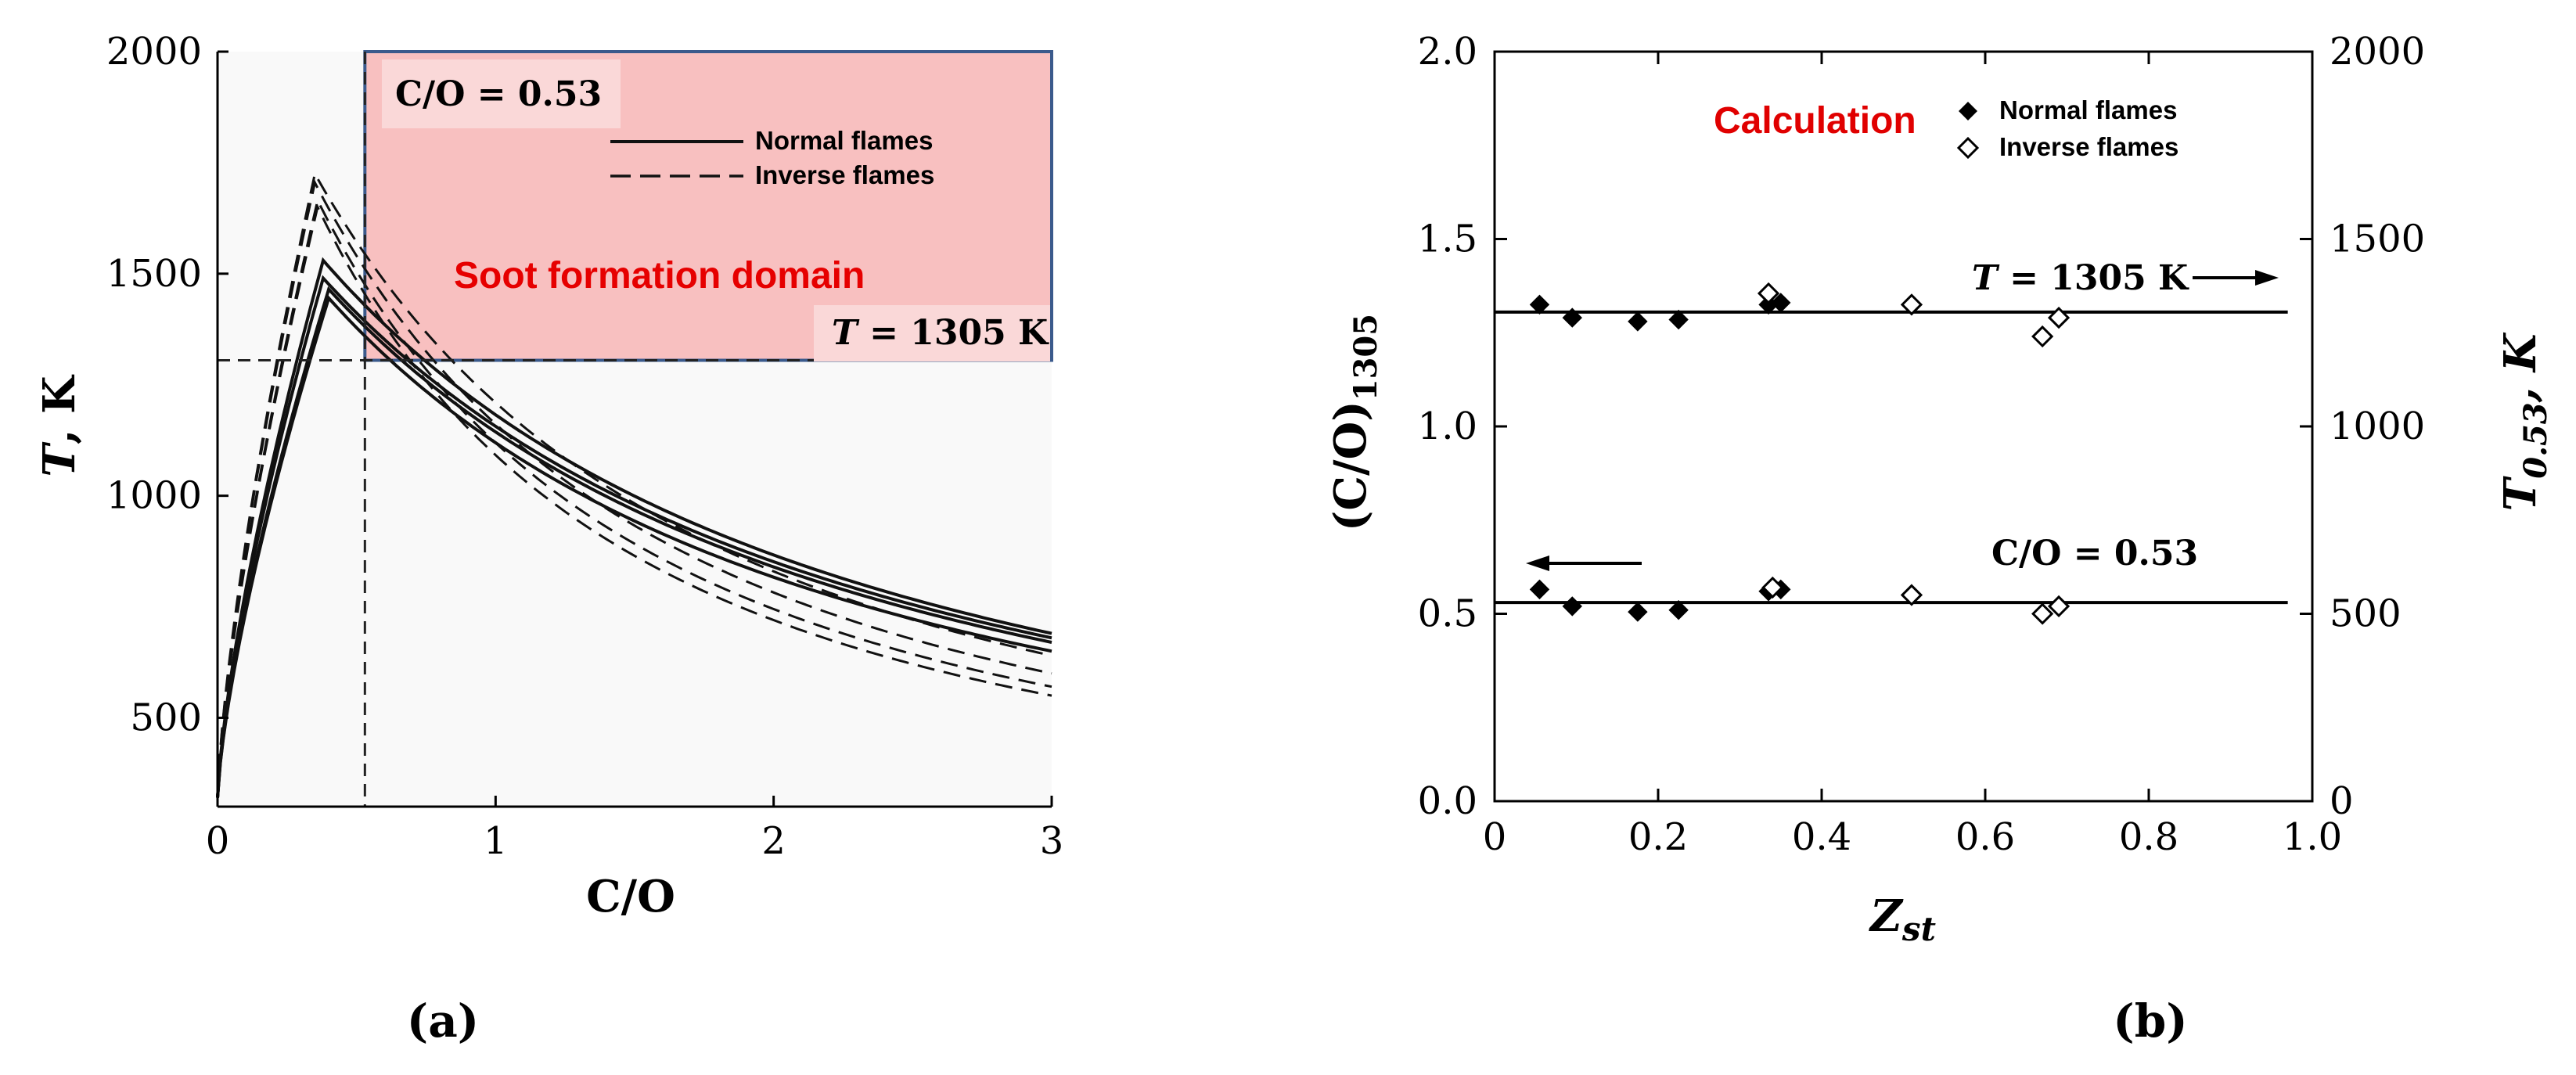 Image resolution: width=2576 pixels, height=1075 pixels. Describe the element at coordinates (1800, 453) in the screenshot. I see `panel-b-data-points` at that location.